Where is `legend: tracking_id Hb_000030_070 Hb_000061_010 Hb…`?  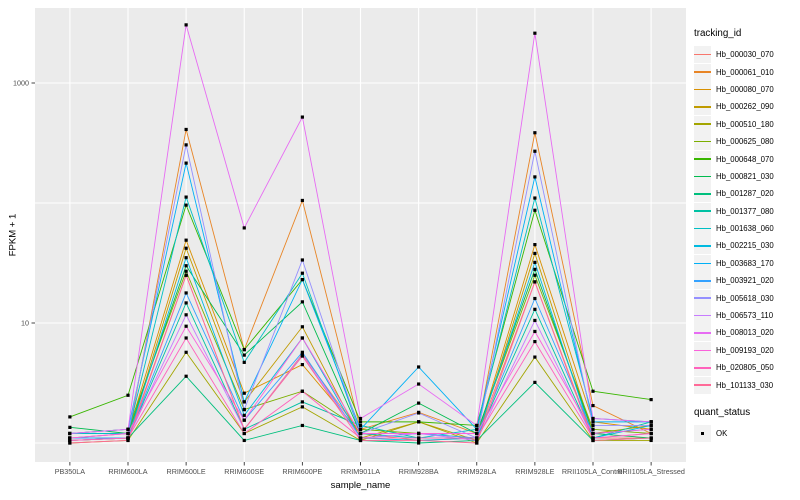 legend: tracking_id Hb_000030_070 Hb_000061_010 Hb… is located at coordinates (746, 235).